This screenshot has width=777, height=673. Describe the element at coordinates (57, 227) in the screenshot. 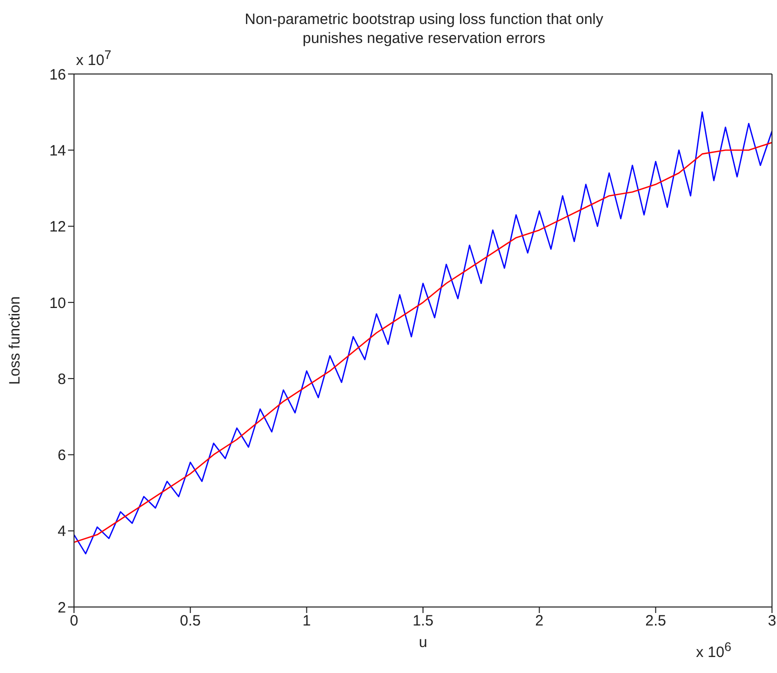

I see `y-tick-label: 12` at that location.